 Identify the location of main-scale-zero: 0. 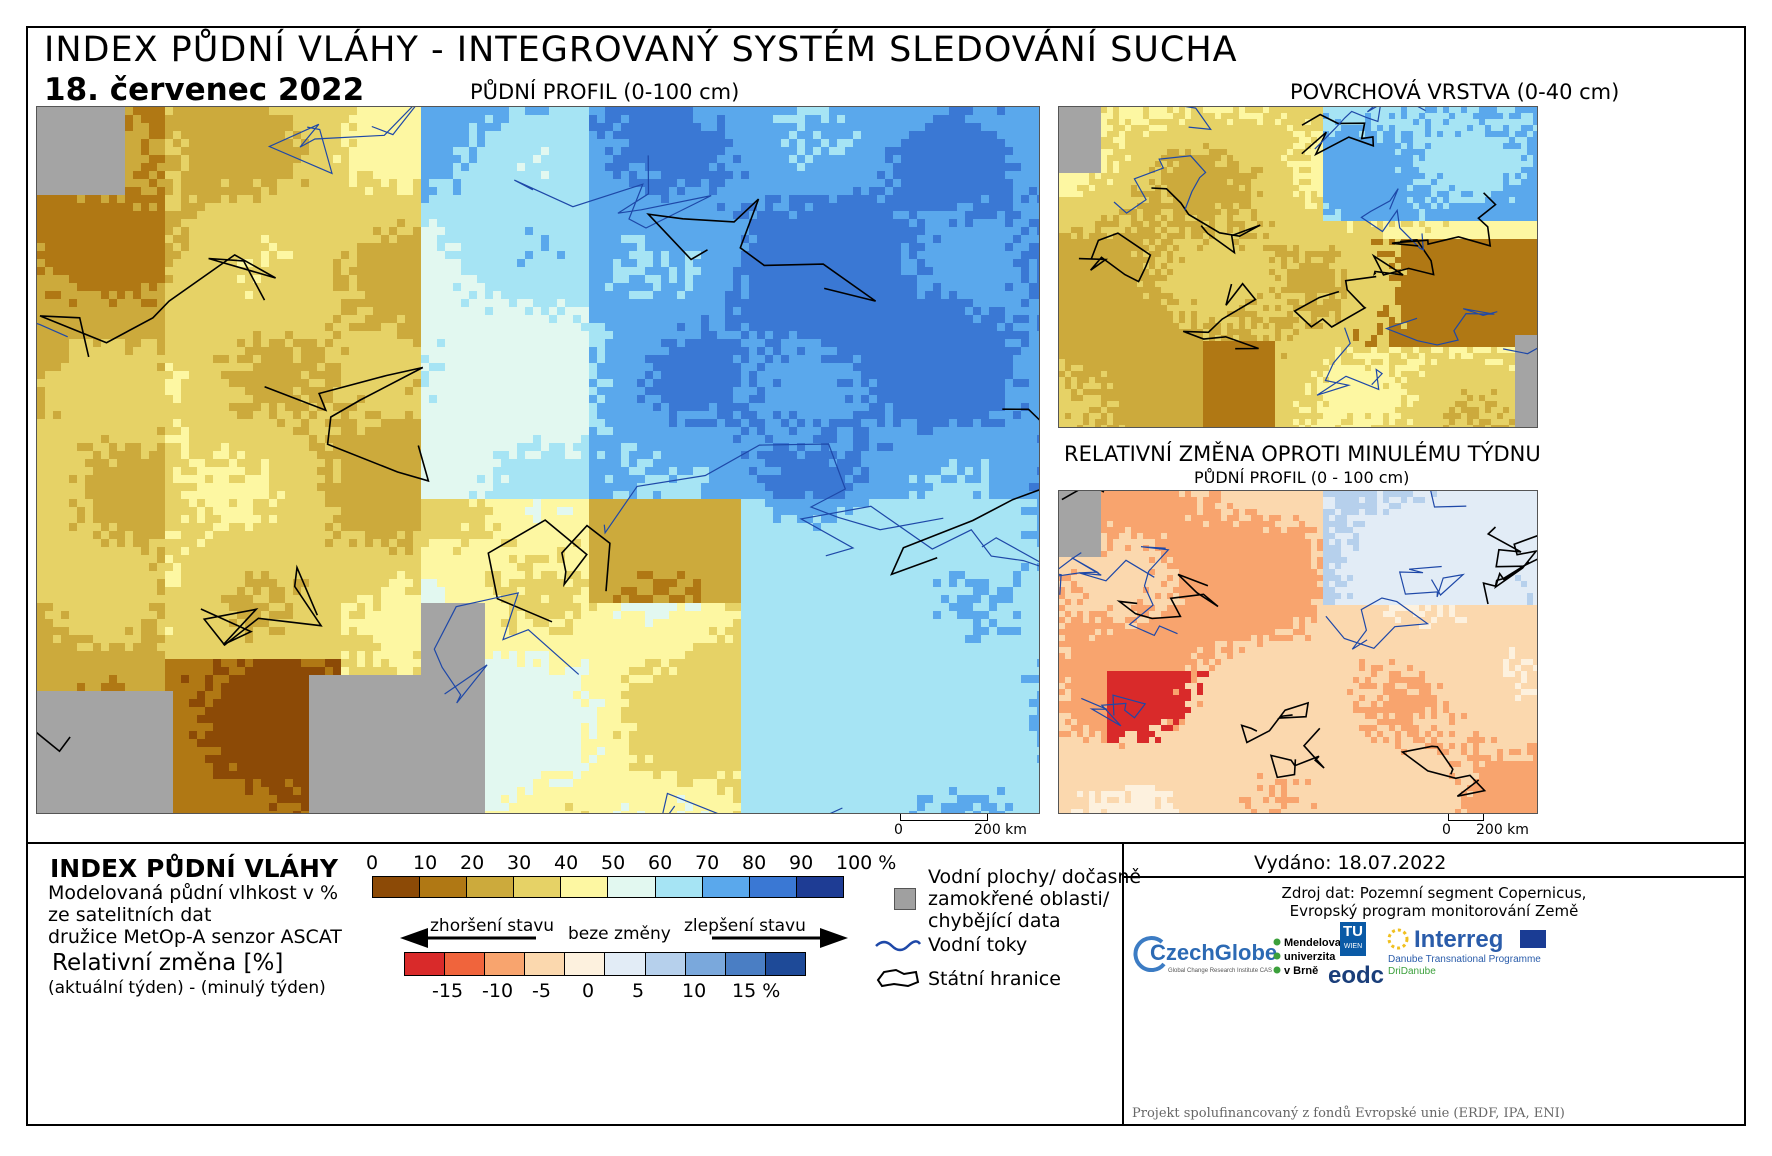
(898, 830).